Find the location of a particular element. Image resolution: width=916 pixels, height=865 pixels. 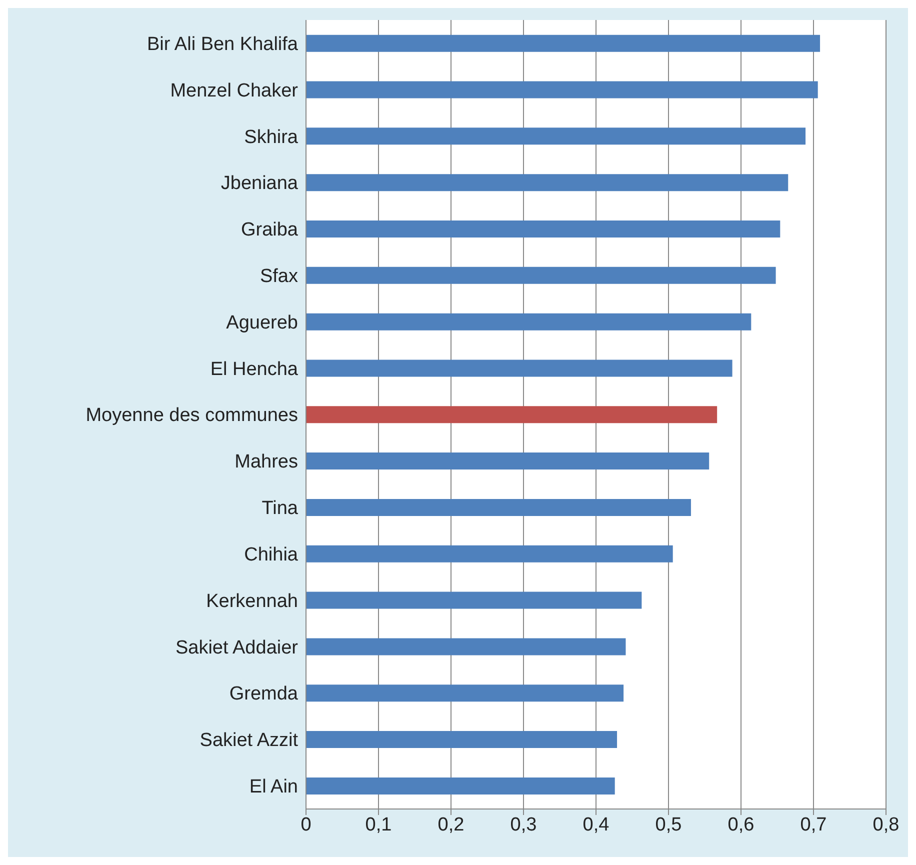

y-tick-label: Kerkennah is located at coordinates (252, 601).